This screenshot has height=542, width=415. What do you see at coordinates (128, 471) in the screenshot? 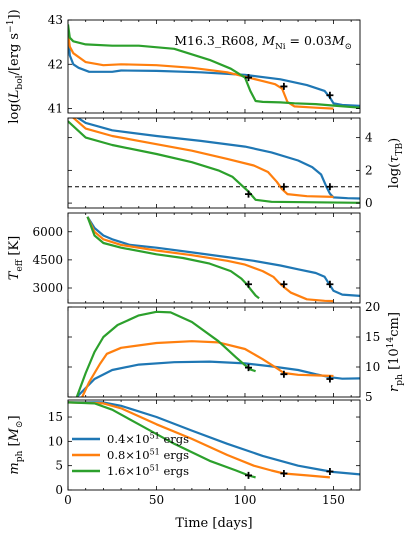
I see `legend-label-part: 1.6×10` at bounding box center [128, 471].